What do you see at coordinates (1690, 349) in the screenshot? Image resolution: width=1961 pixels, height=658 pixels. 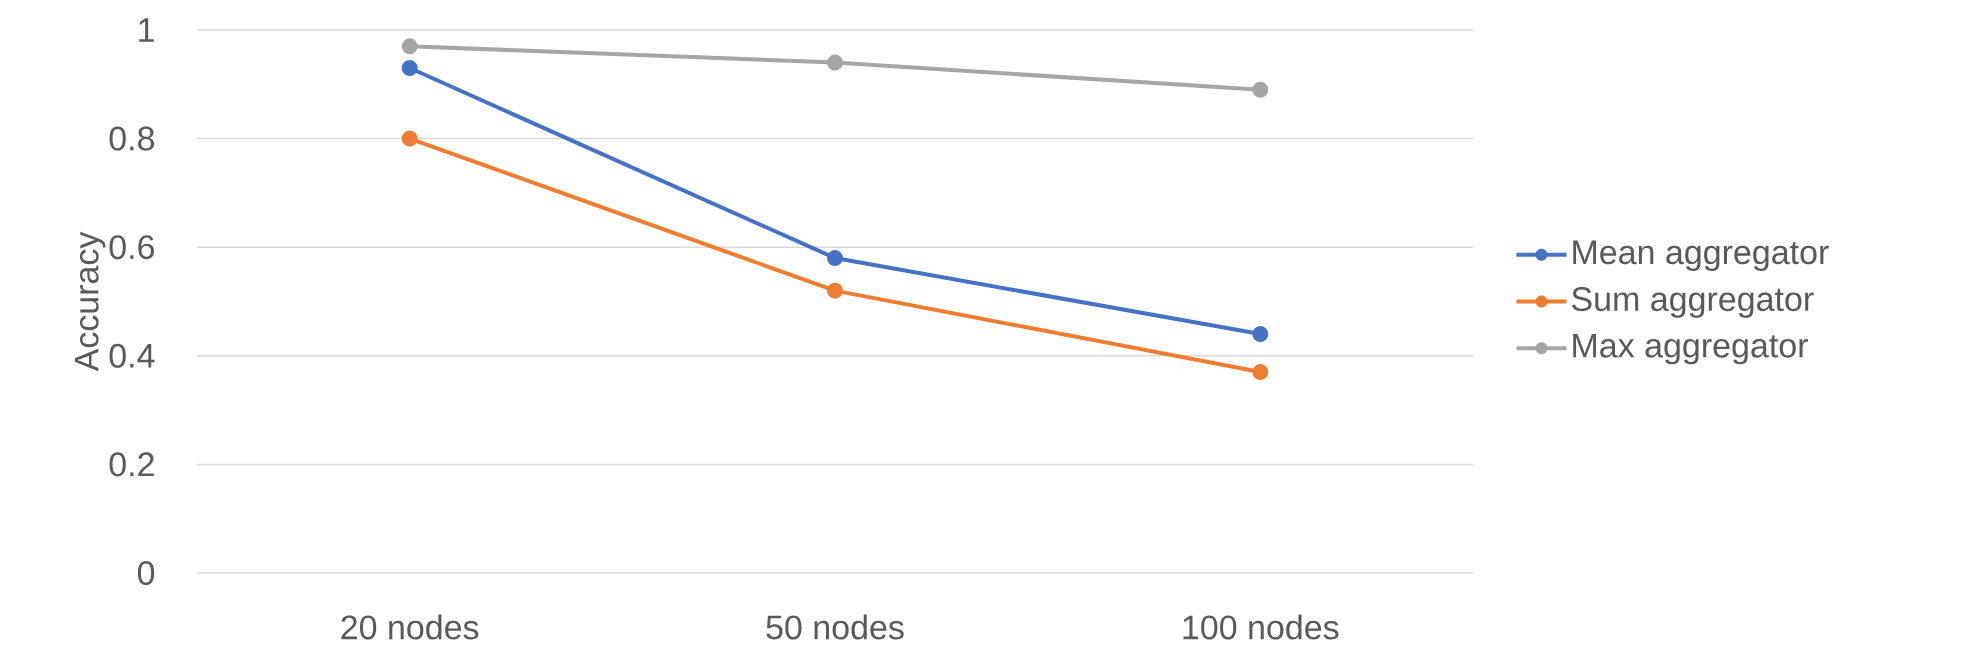 I see `legend-label: Max aggregator` at bounding box center [1690, 349].